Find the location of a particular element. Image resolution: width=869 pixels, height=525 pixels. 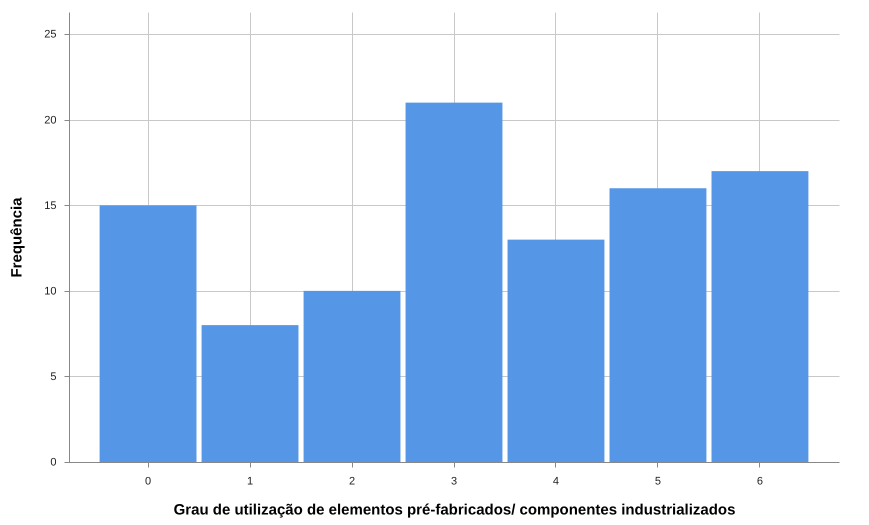

y-tick-label: 5 is located at coordinates (53, 376).